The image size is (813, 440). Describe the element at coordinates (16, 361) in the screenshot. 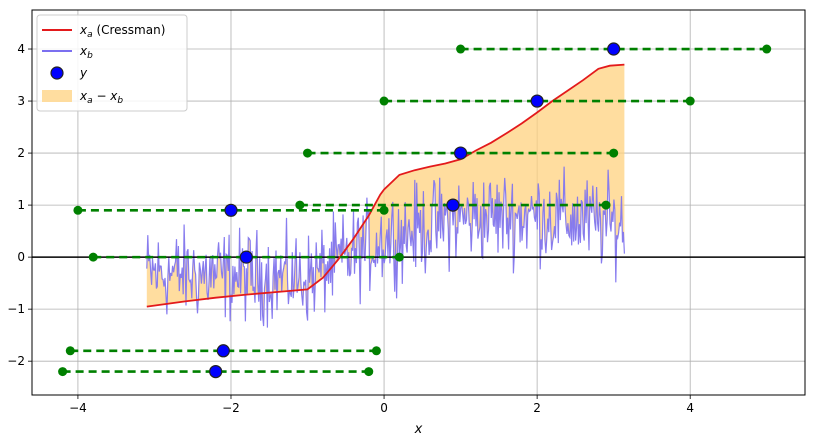

I see `y-tick-label: −2` at that location.